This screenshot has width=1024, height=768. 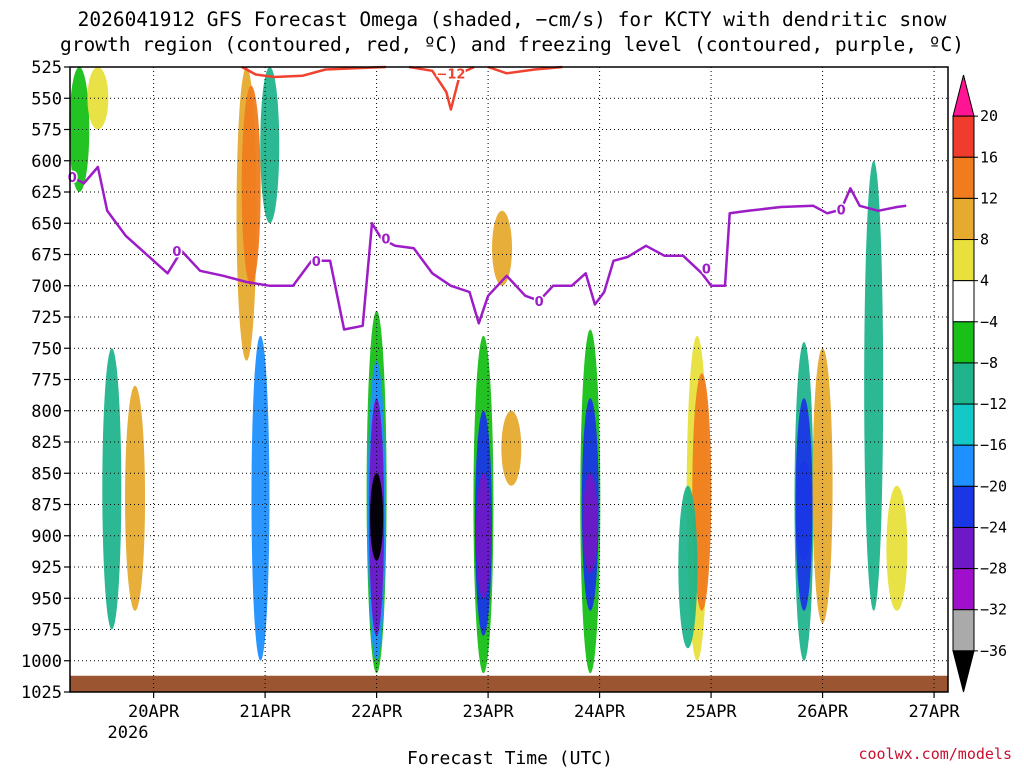 What do you see at coordinates (316, 262) in the screenshot?
I see `contour-label-3: 0` at bounding box center [316, 262].